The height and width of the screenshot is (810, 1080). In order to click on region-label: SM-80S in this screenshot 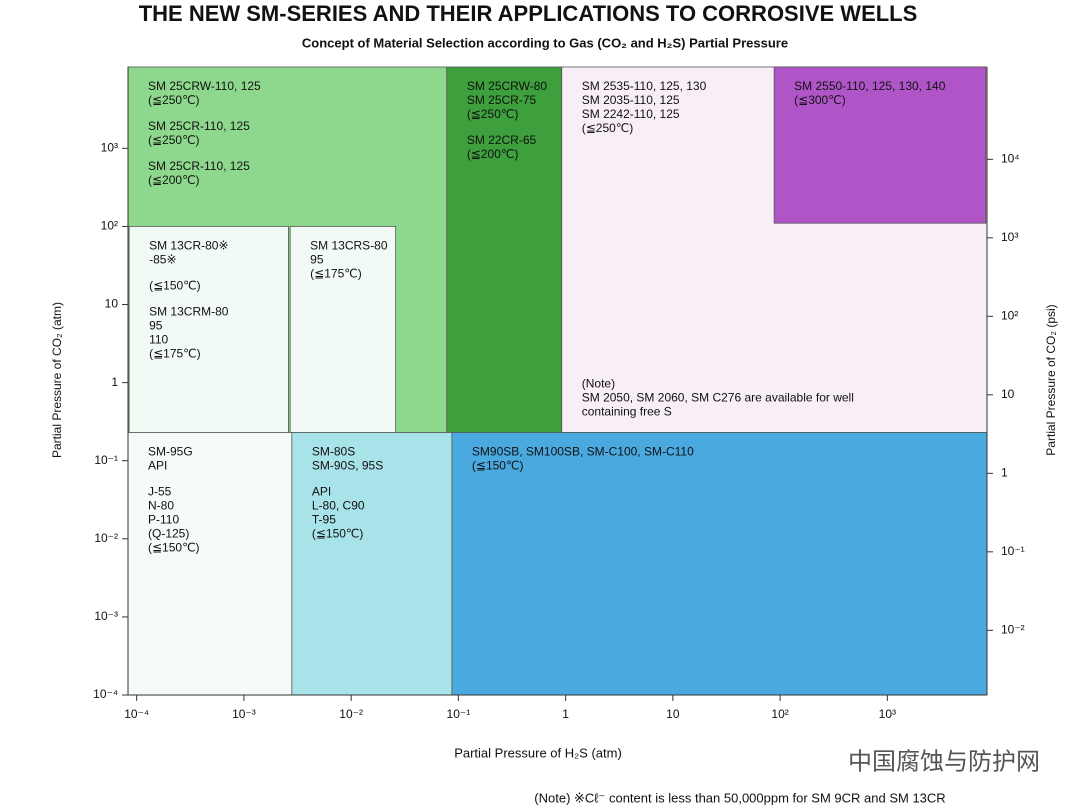, I will do `click(333, 452)`.